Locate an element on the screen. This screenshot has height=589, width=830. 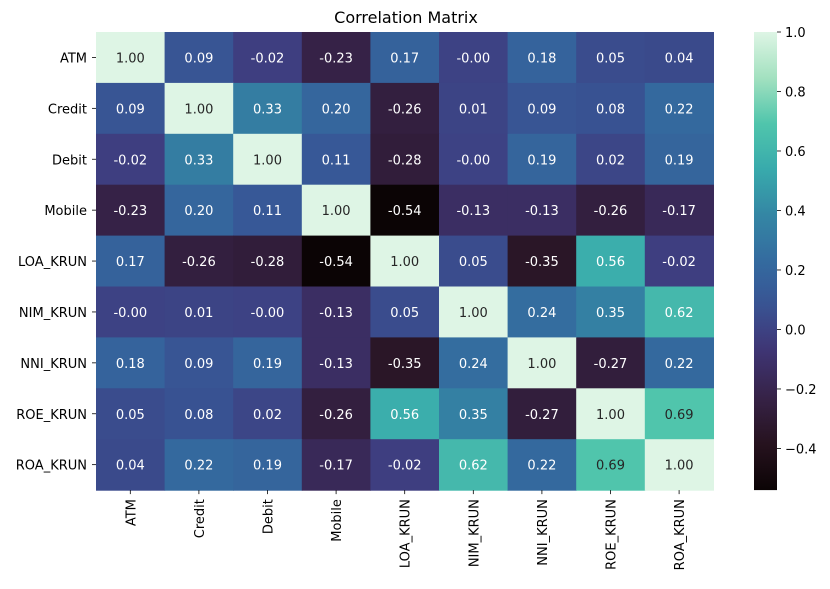
heatmap-cell-value: -0.26 is located at coordinates (405, 109).